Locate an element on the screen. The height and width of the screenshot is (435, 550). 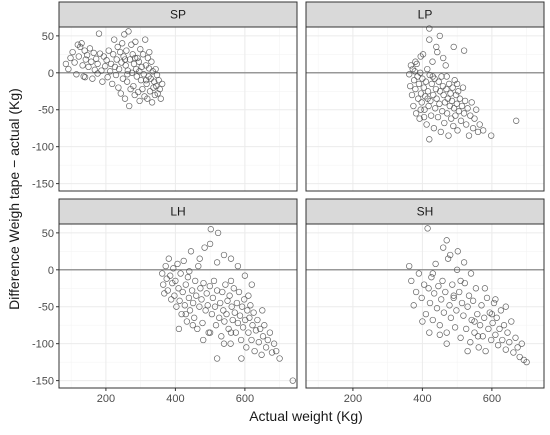
x-tick-label: 600 is located at coordinates (245, 399).